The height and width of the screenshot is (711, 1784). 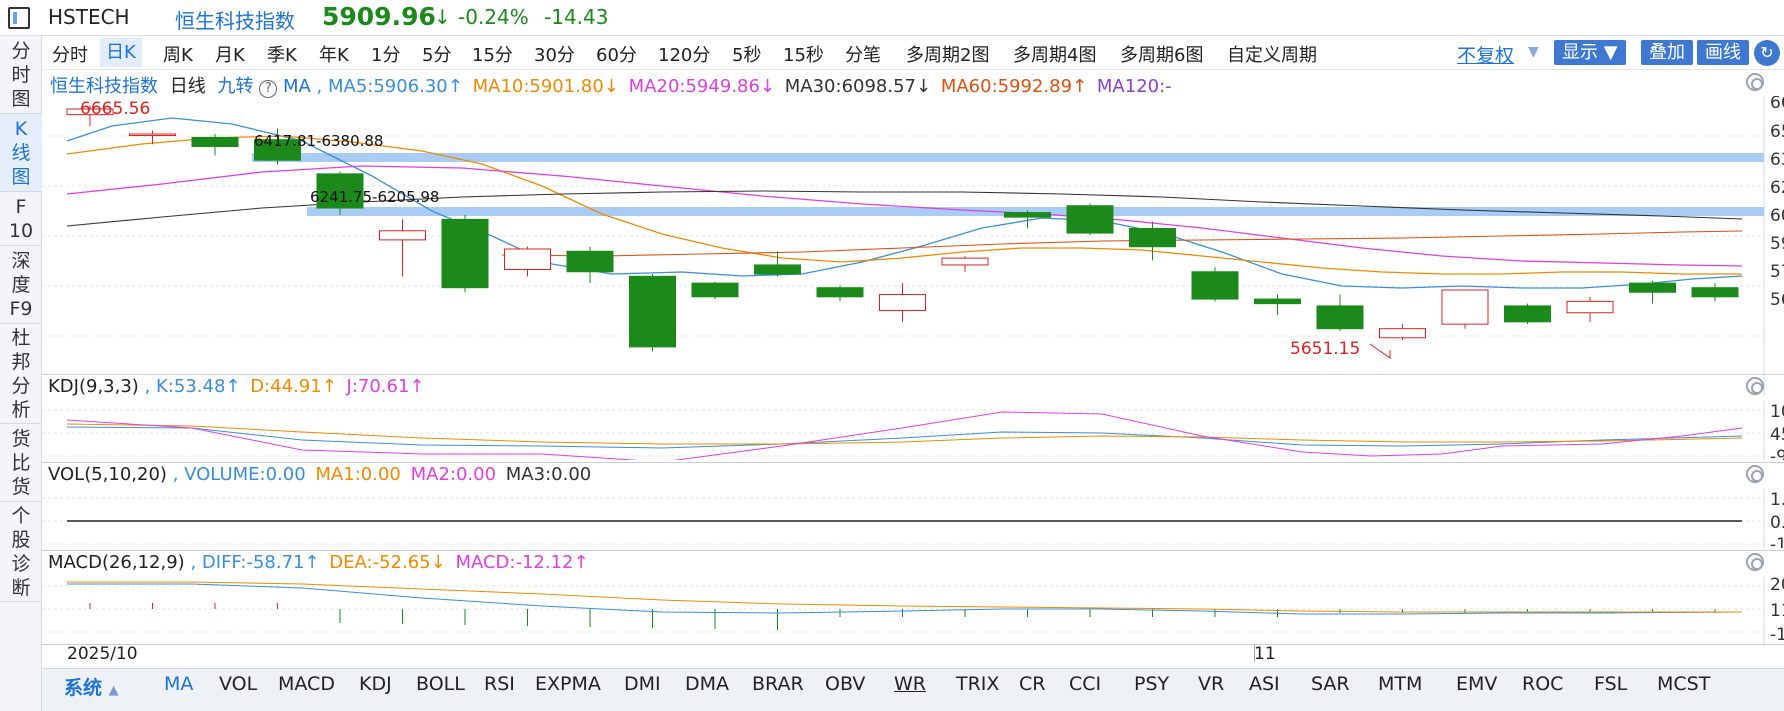 I want to click on tab-compare: 货 比 货, so click(x=21, y=463).